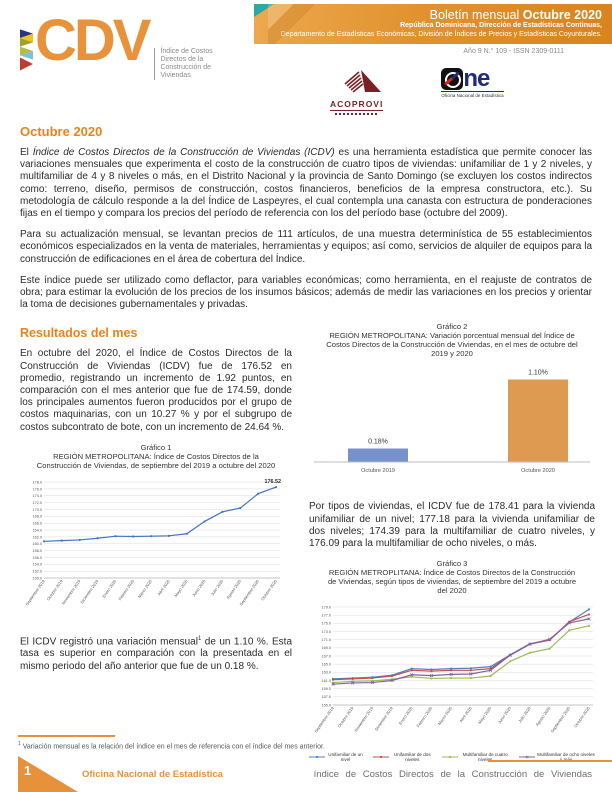  I want to click on svg-text: 150.0, so click(37, 578).